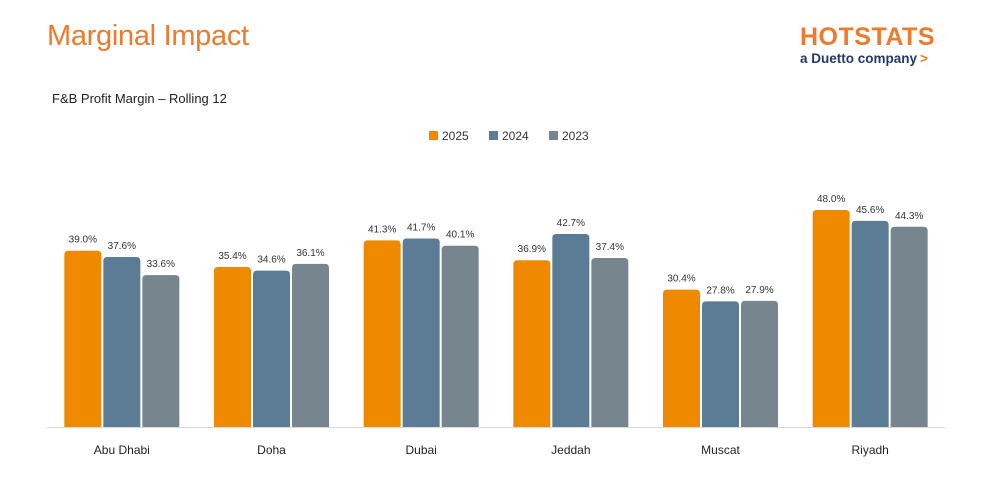 The width and height of the screenshot is (1000, 494). I want to click on logo-tagline: a Duetto company >, so click(867, 59).